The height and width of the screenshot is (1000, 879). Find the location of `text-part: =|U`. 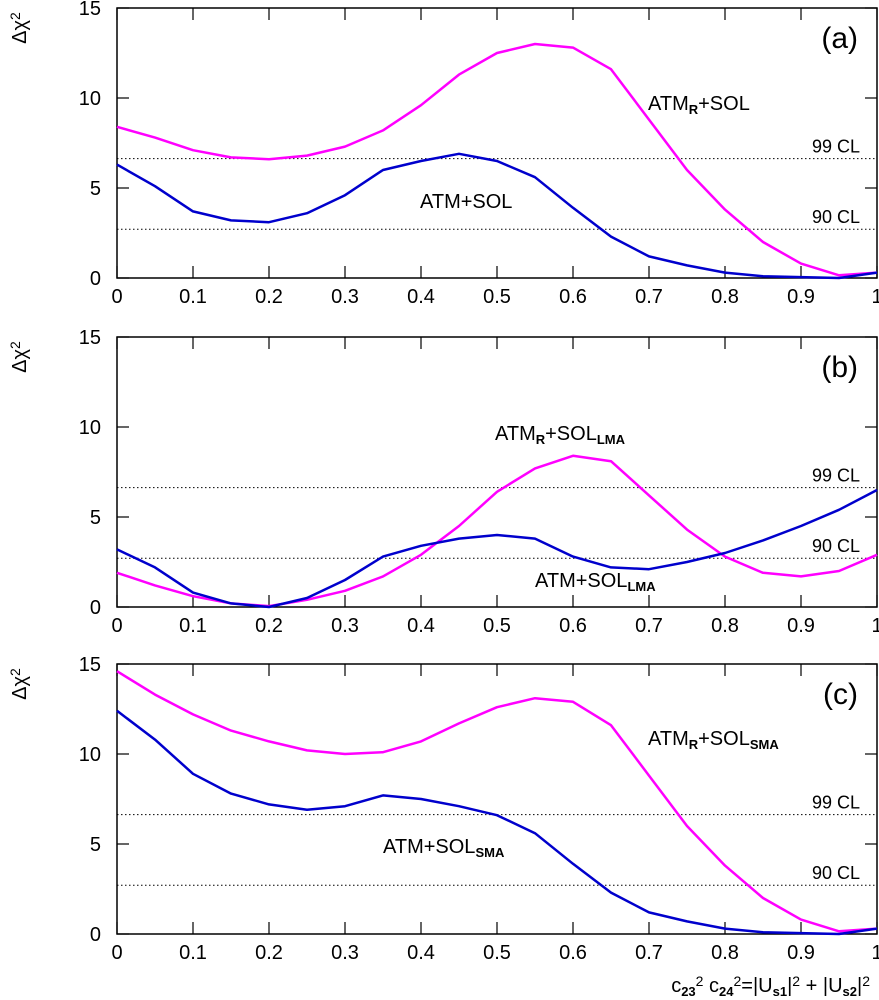

text-part: =|U is located at coordinates (756, 986).